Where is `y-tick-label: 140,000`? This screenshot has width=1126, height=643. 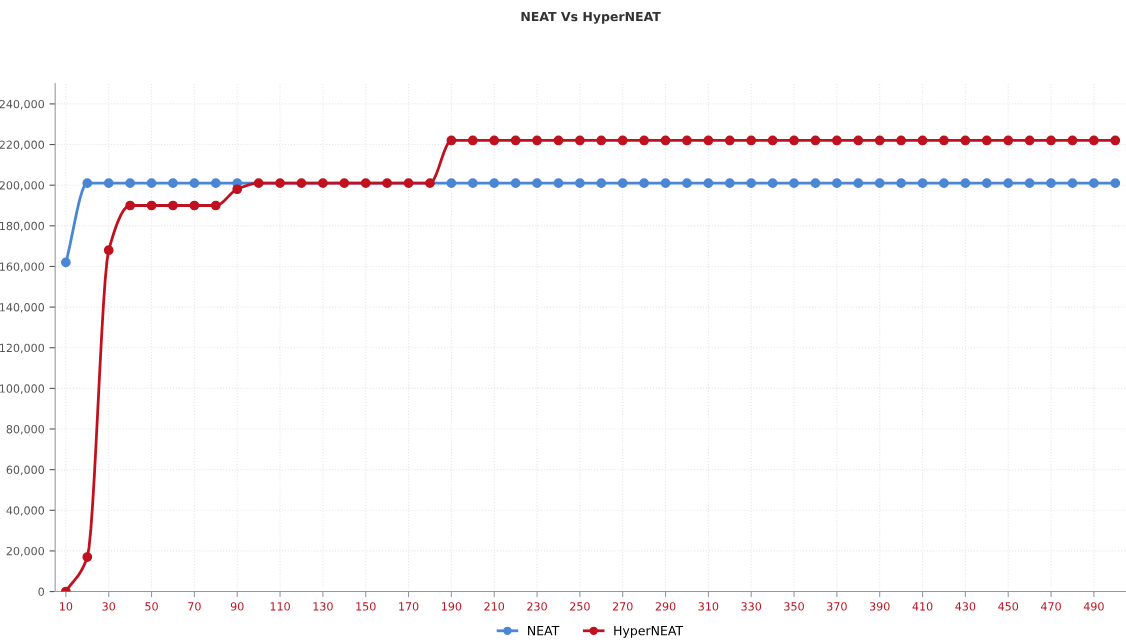
y-tick-label: 140,000 is located at coordinates (22, 308).